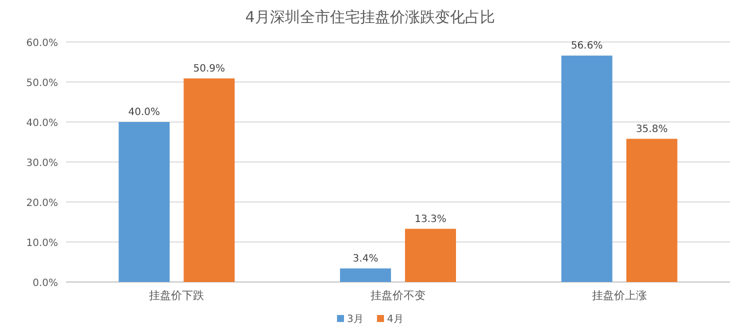 Image resolution: width=740 pixels, height=335 pixels. What do you see at coordinates (398, 295) in the screenshot?
I see `x-tick-label: 挂盘价不变` at bounding box center [398, 295].